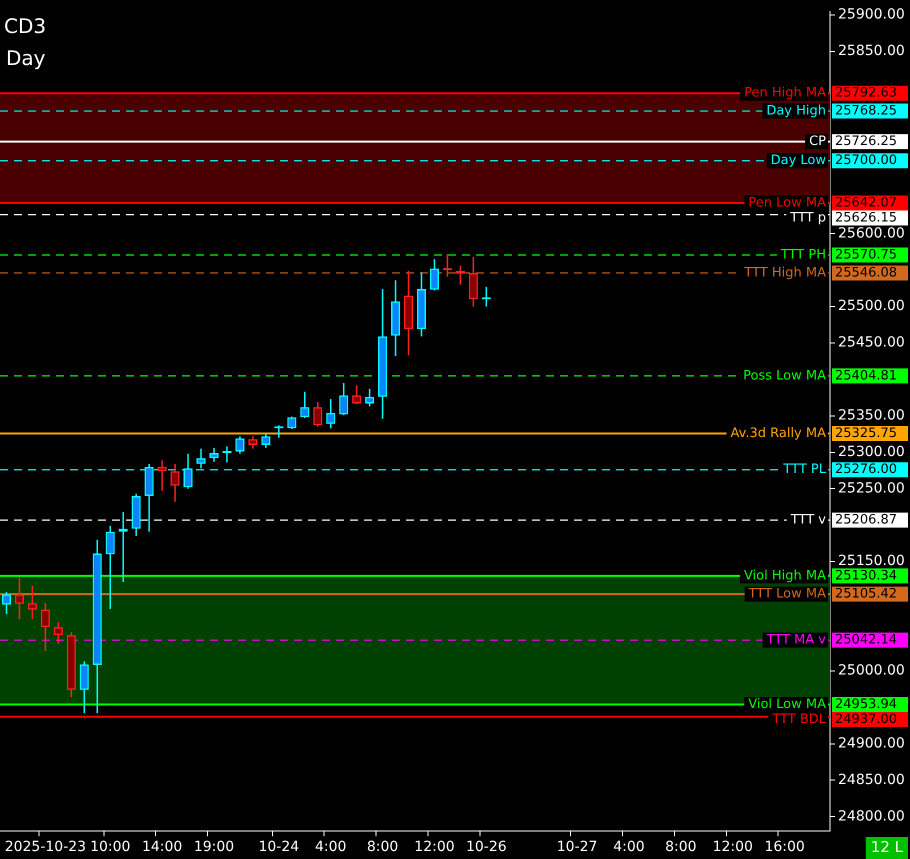 The image size is (910, 859). What do you see at coordinates (871, 561) in the screenshot?
I see `y-tick-label: 25150.00` at bounding box center [871, 561].